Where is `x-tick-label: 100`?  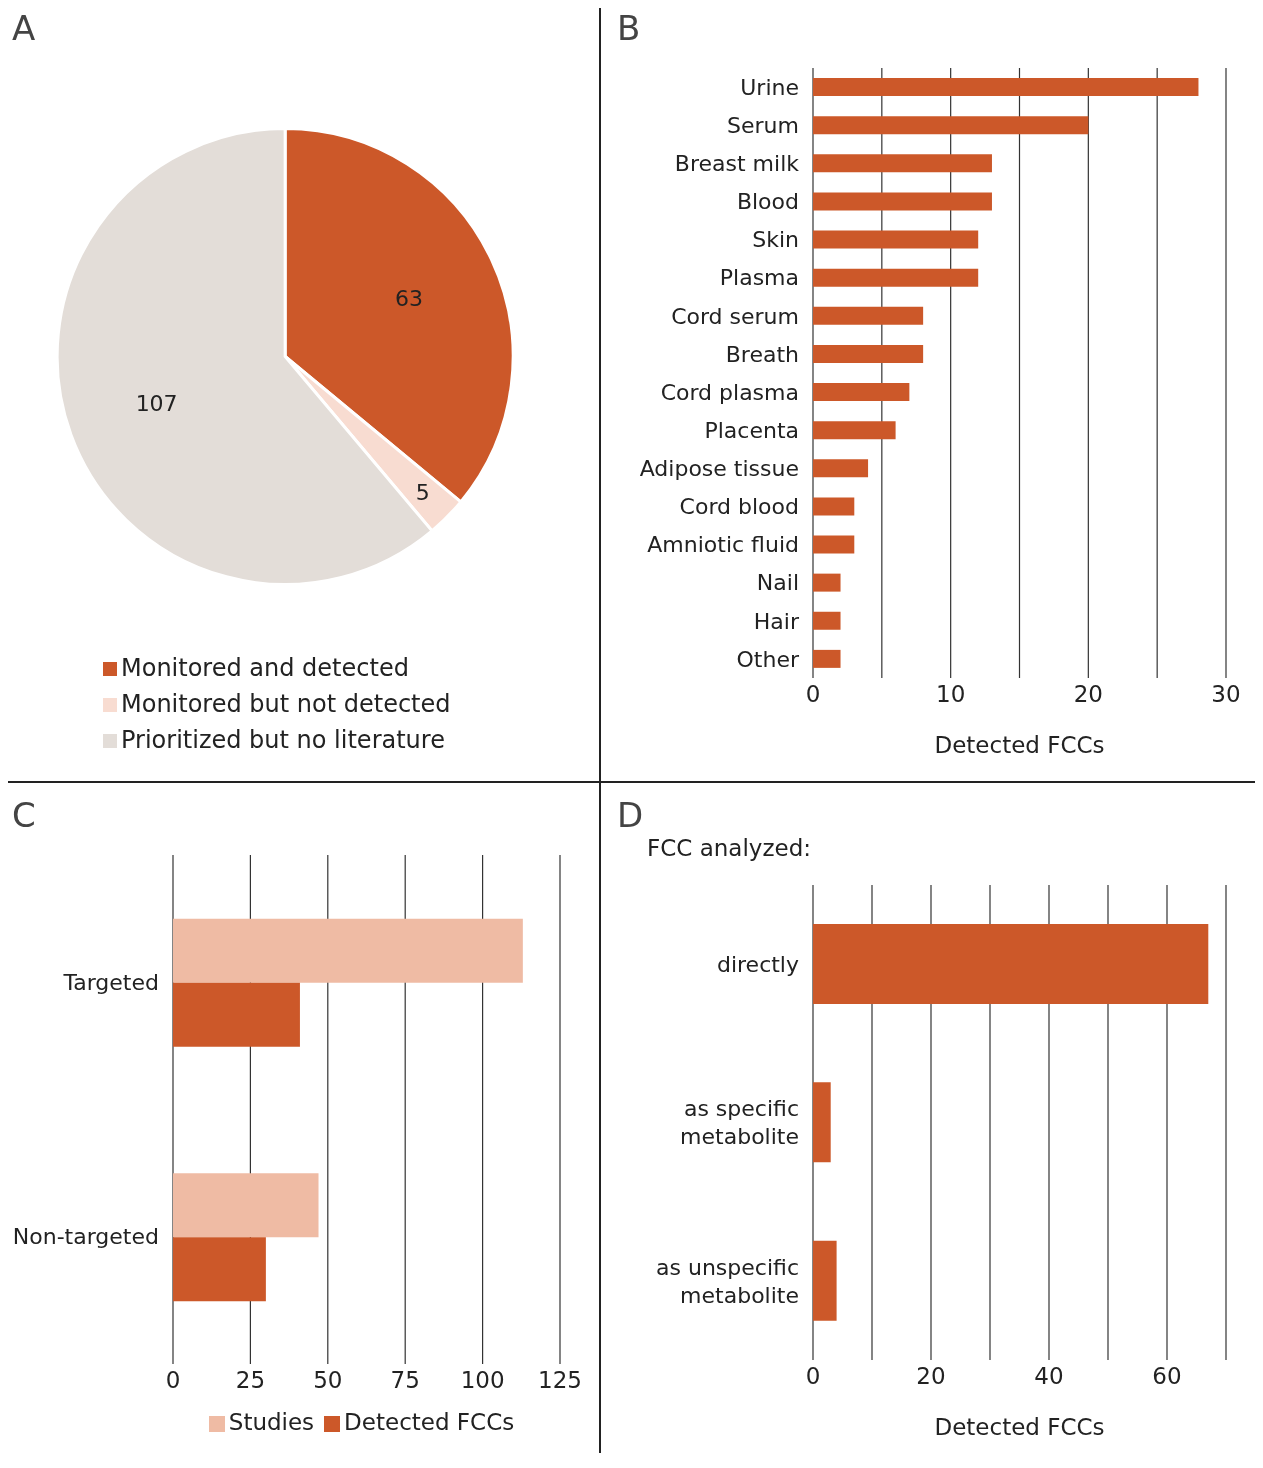
x-tick-label: 100 is located at coordinates (482, 1380).